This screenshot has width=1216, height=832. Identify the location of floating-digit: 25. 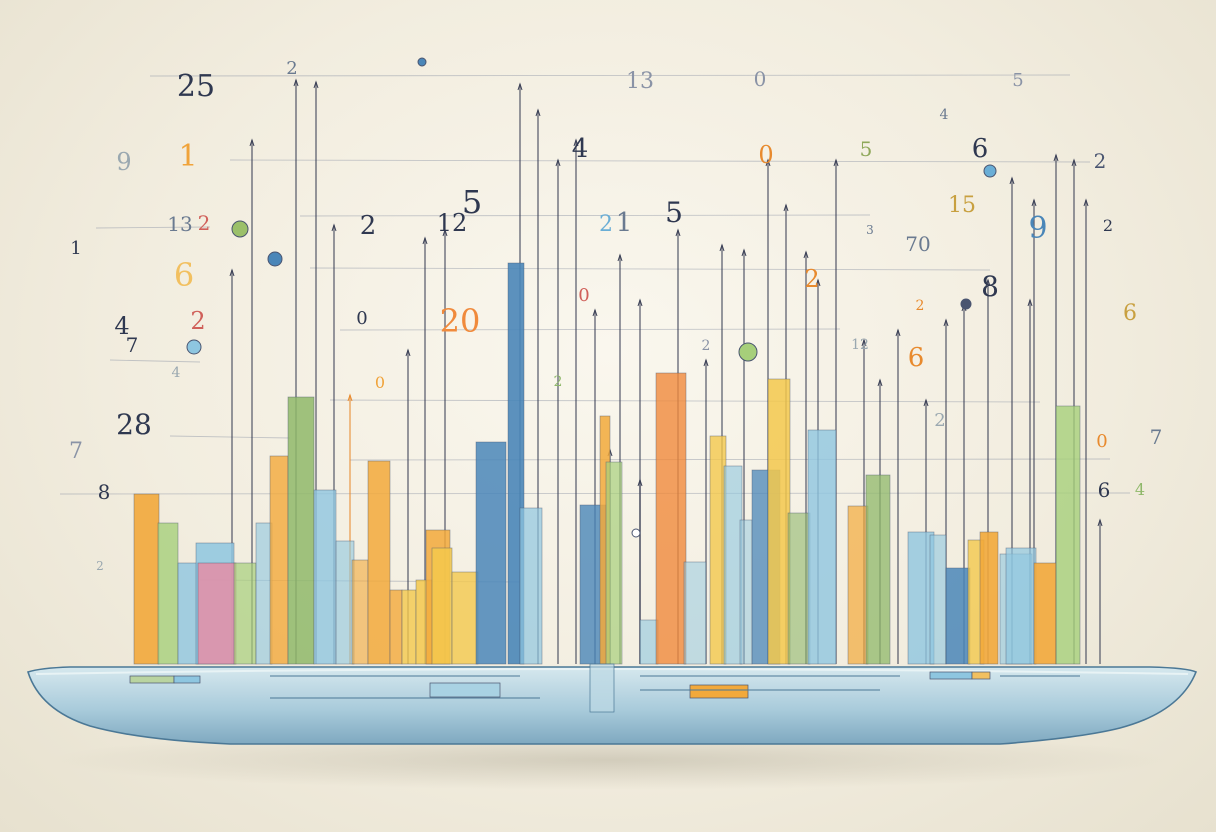
(196, 86).